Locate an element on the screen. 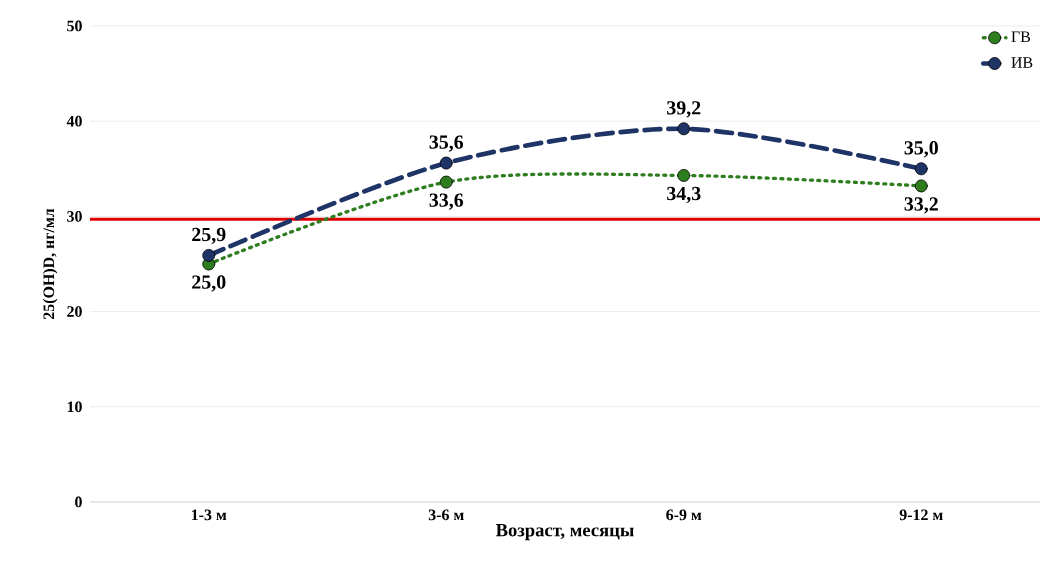  y-tick-label: 10 is located at coordinates (74, 407).